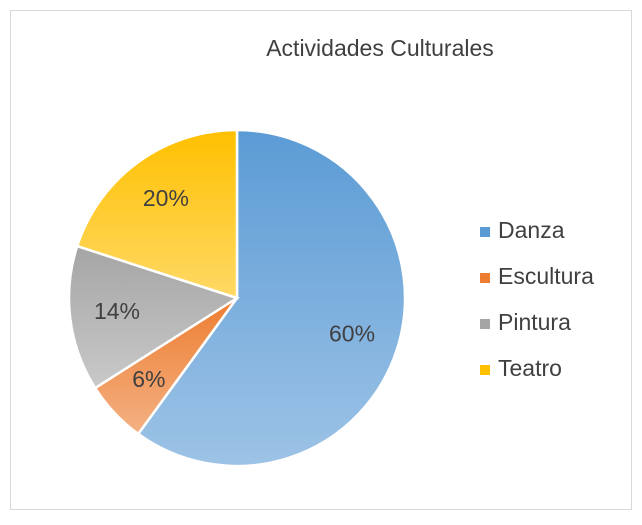  I want to click on data-label: 14%, so click(117, 311).